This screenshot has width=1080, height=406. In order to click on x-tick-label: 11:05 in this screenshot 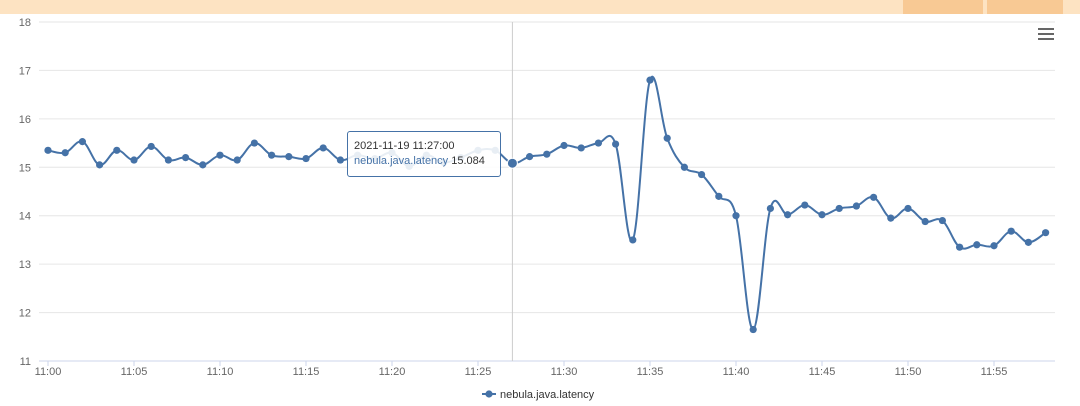, I will do `click(134, 372)`.